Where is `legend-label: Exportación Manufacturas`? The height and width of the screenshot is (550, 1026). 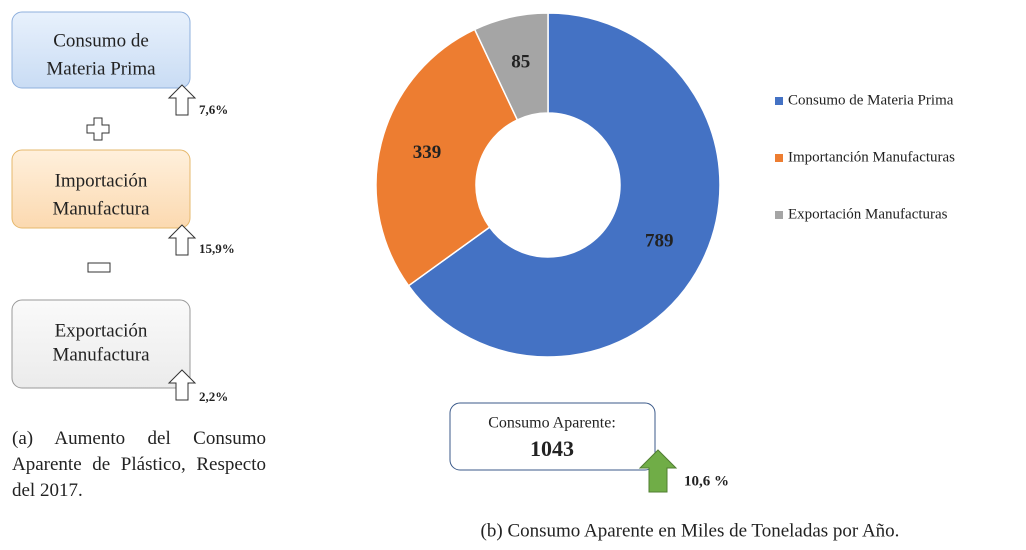 legend-label: Exportación Manufacturas is located at coordinates (868, 214).